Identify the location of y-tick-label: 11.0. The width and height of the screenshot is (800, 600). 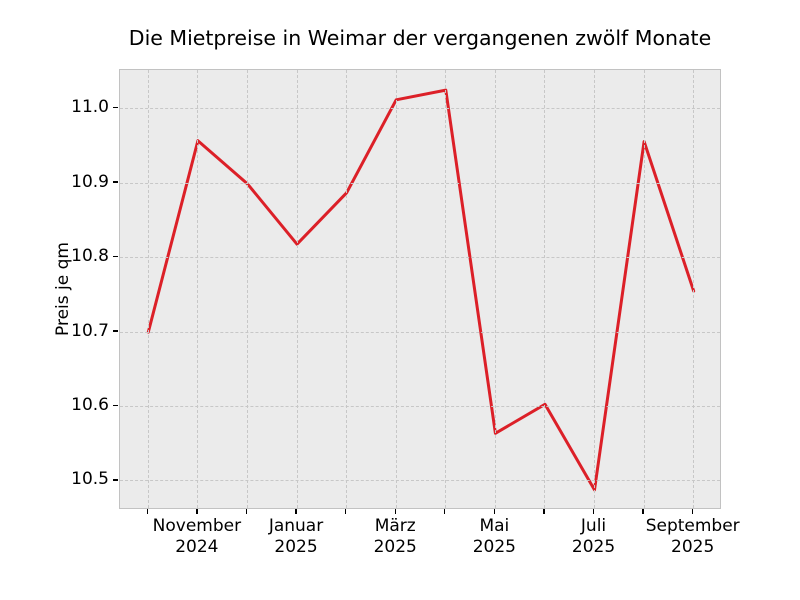
(90, 107).